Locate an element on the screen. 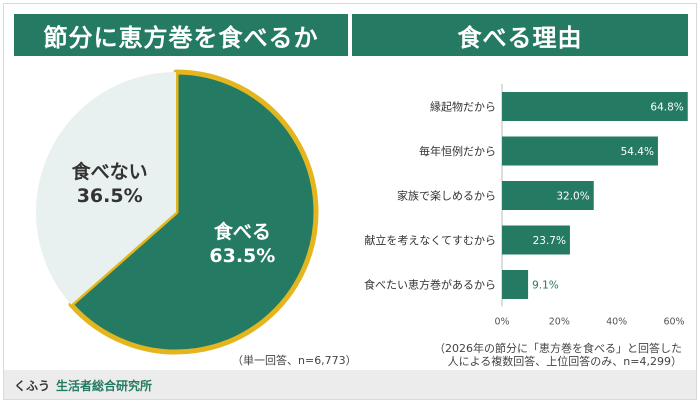 Image resolution: width=700 pixels, height=403 pixels. footer-brand: くふう is located at coordinates (32, 386).